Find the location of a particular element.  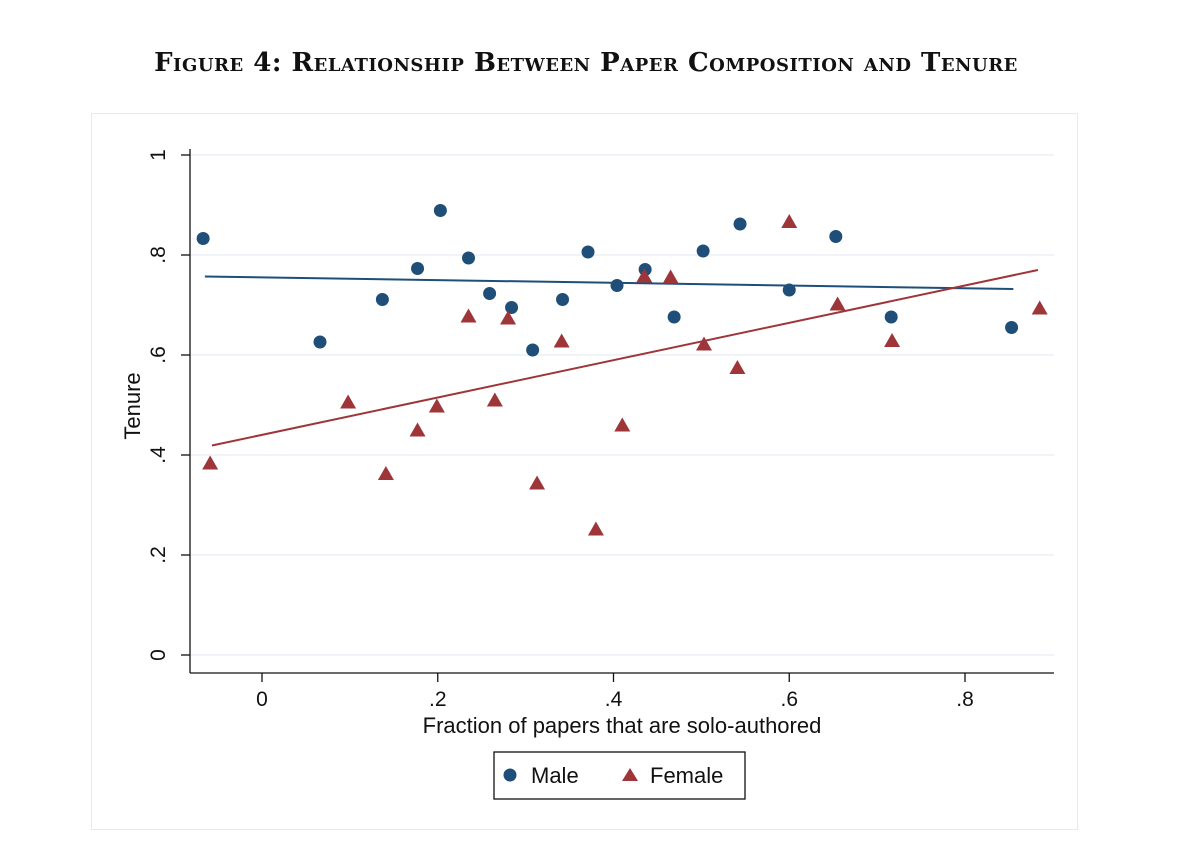

legend: Male Female is located at coordinates (619, 775).